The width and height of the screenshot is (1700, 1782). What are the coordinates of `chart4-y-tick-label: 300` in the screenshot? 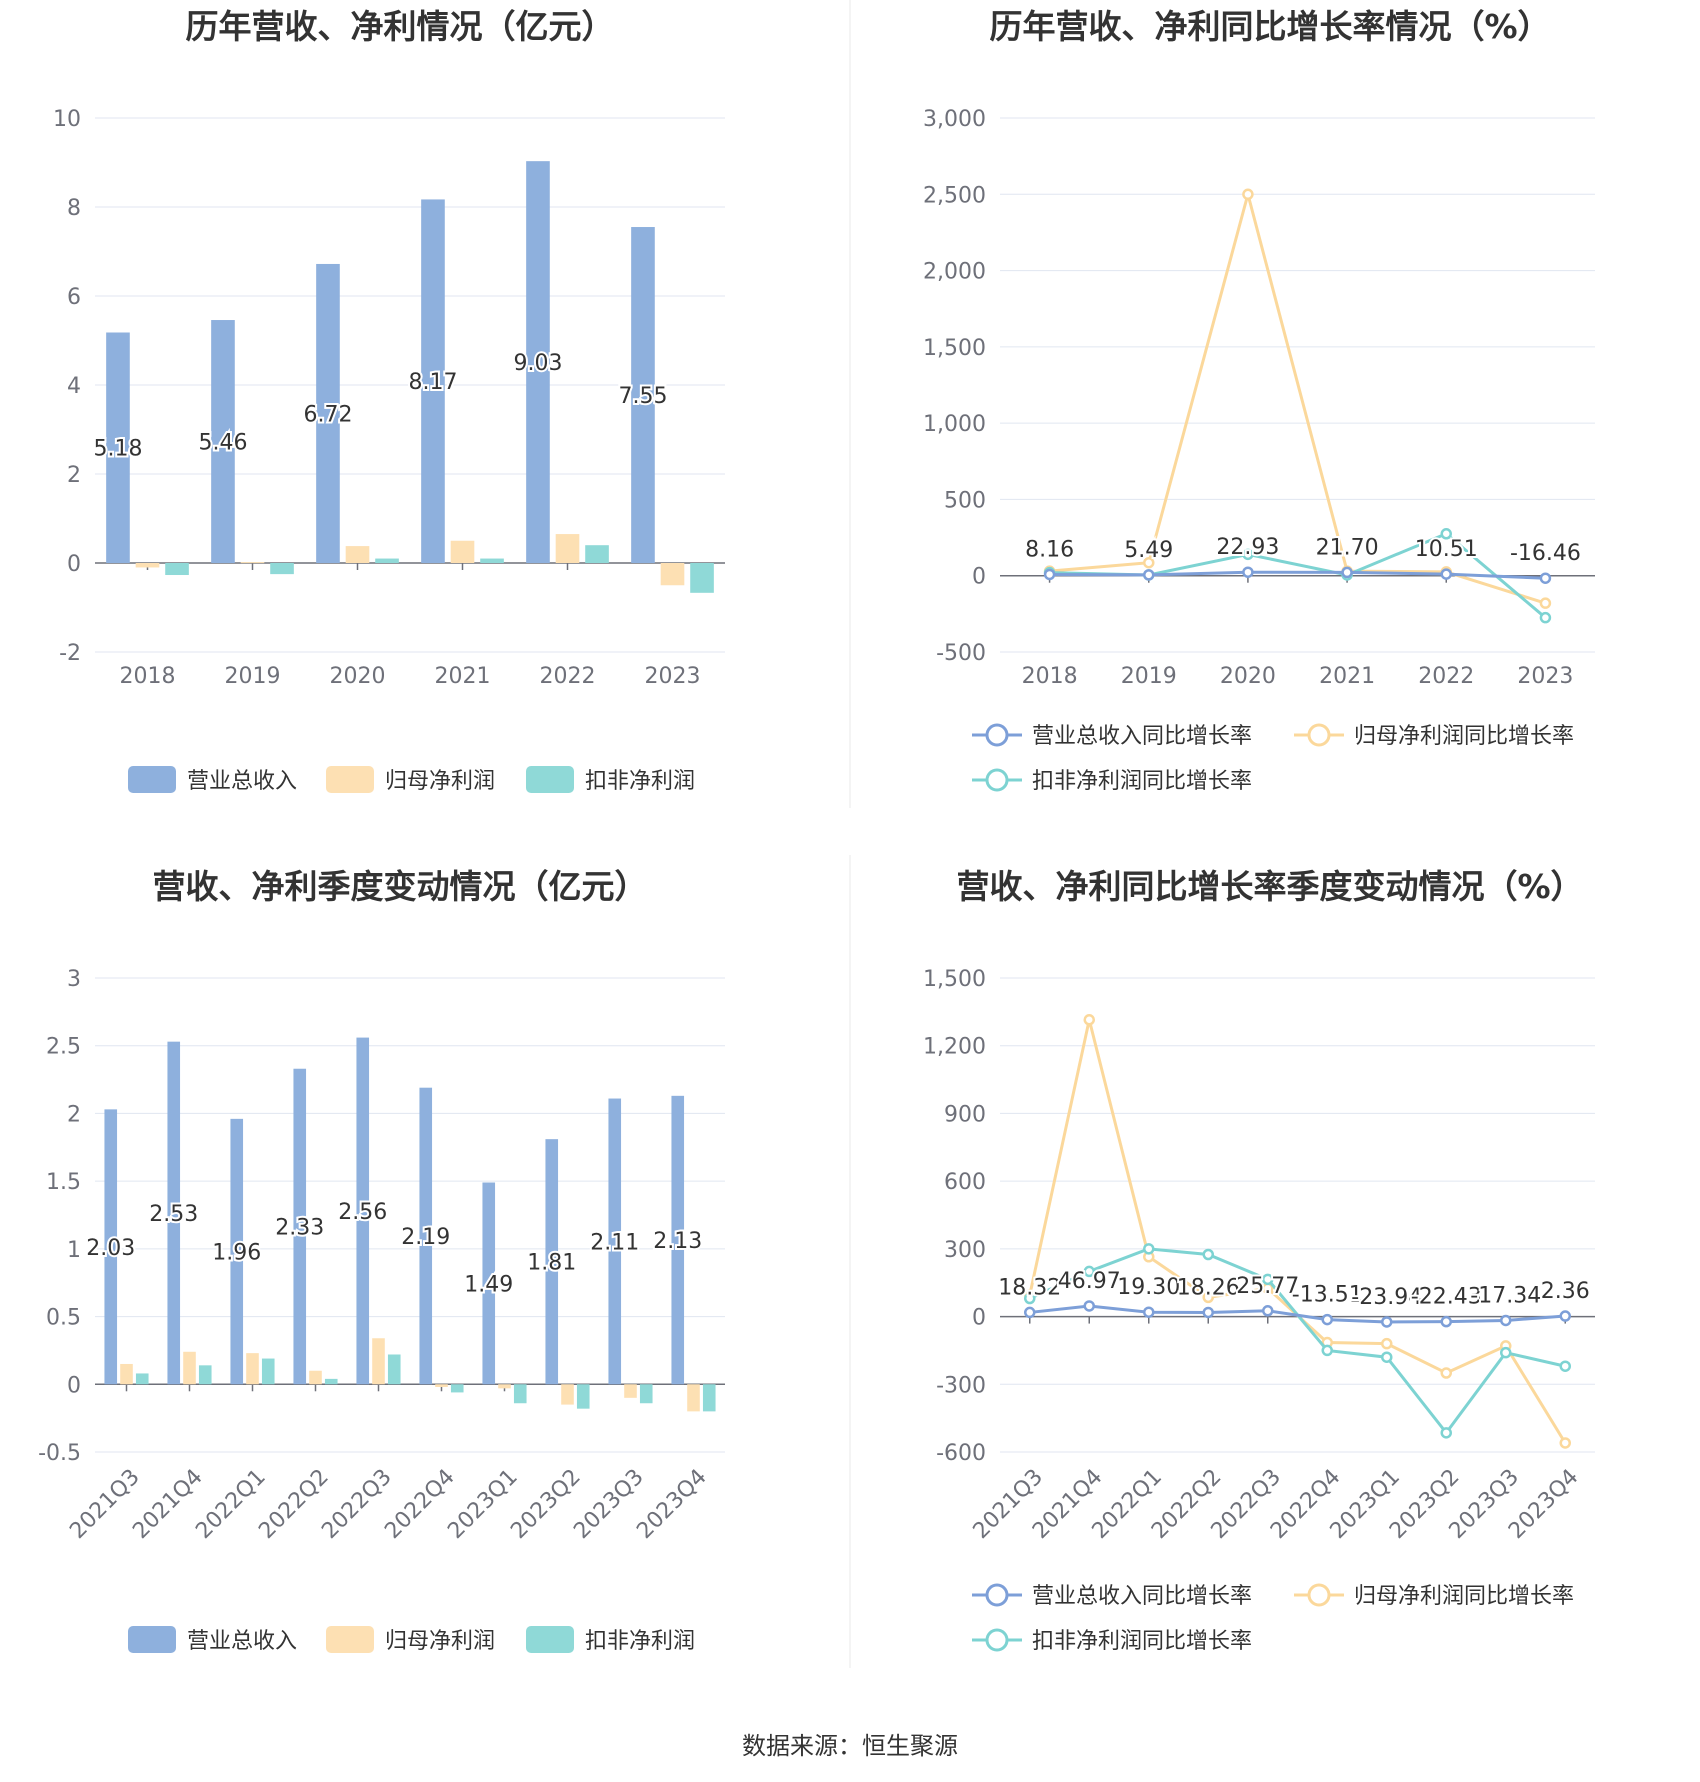 It's located at (965, 1250).